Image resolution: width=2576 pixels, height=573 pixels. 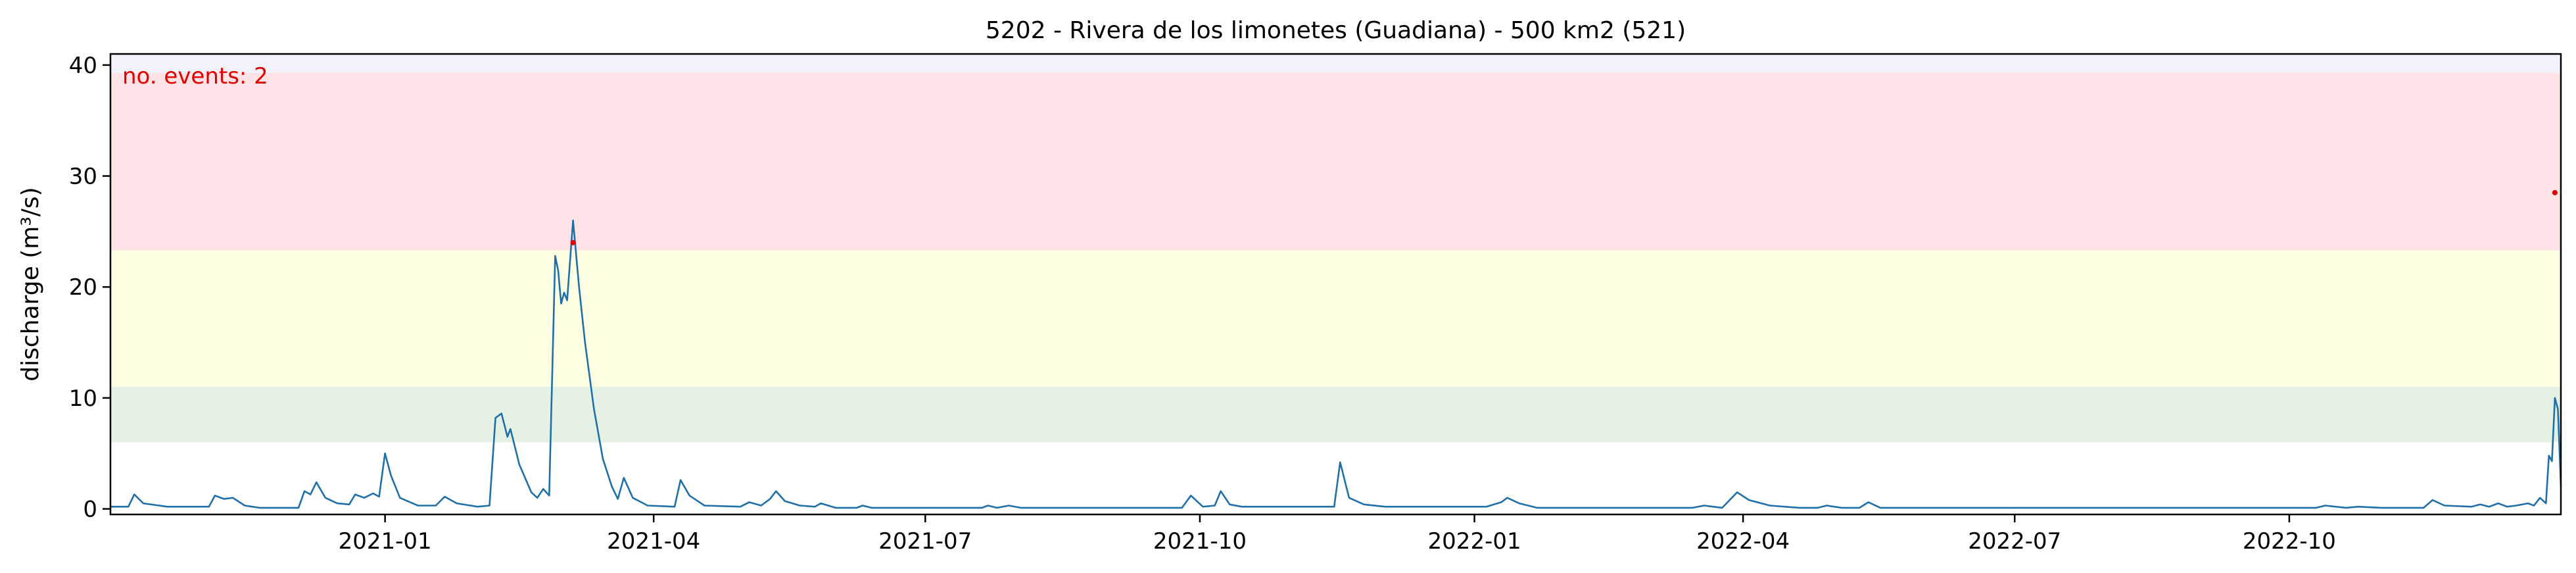 I want to click on y-tick-label-1: 10, so click(x=83, y=399).